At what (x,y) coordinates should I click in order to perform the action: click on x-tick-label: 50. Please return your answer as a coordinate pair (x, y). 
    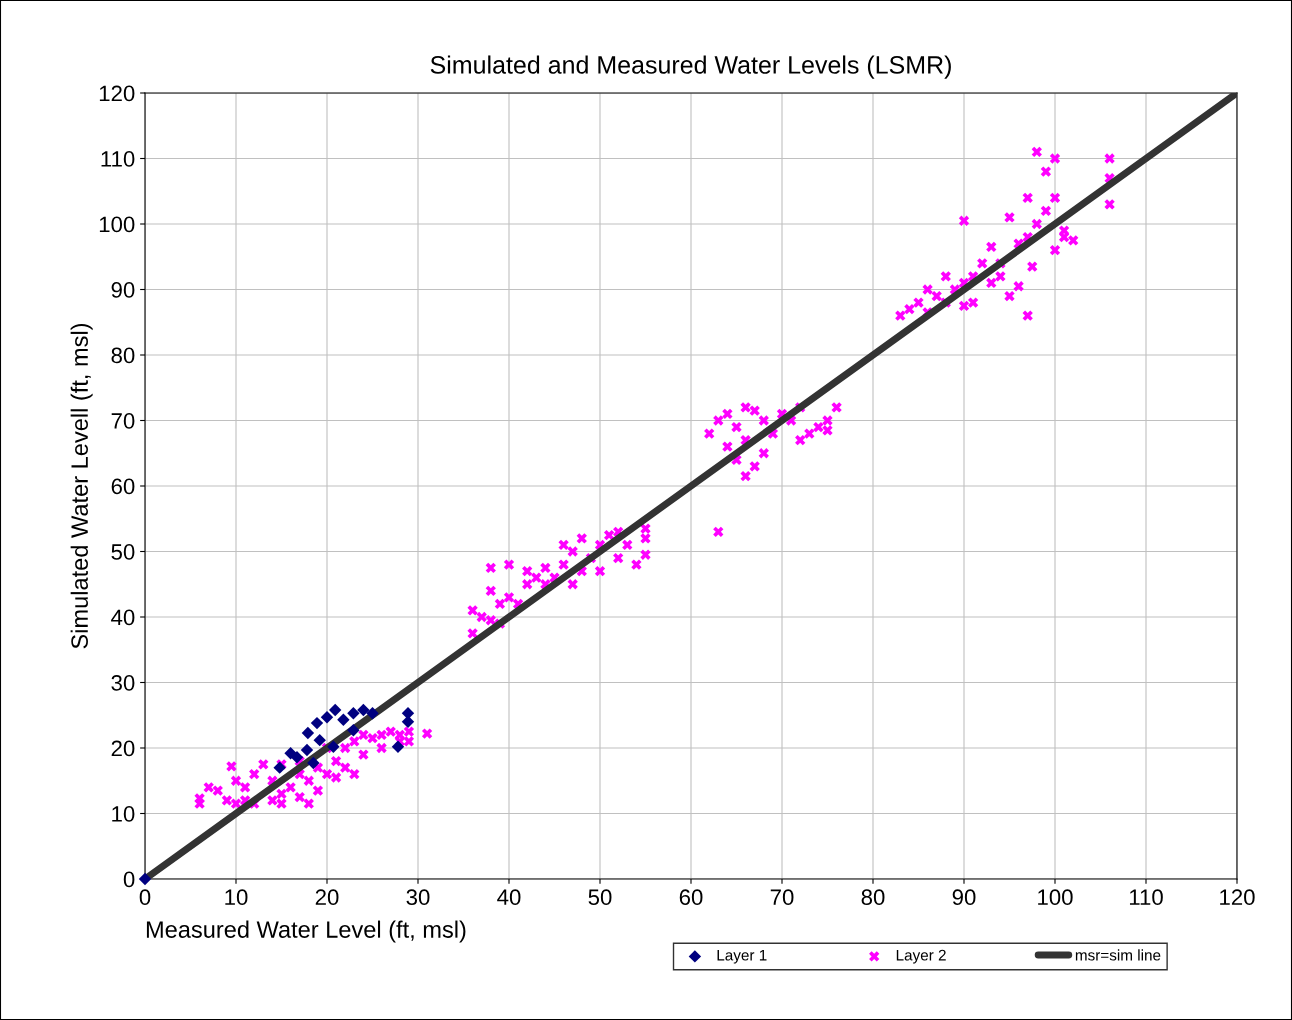
    Looking at the image, I should click on (600, 897).